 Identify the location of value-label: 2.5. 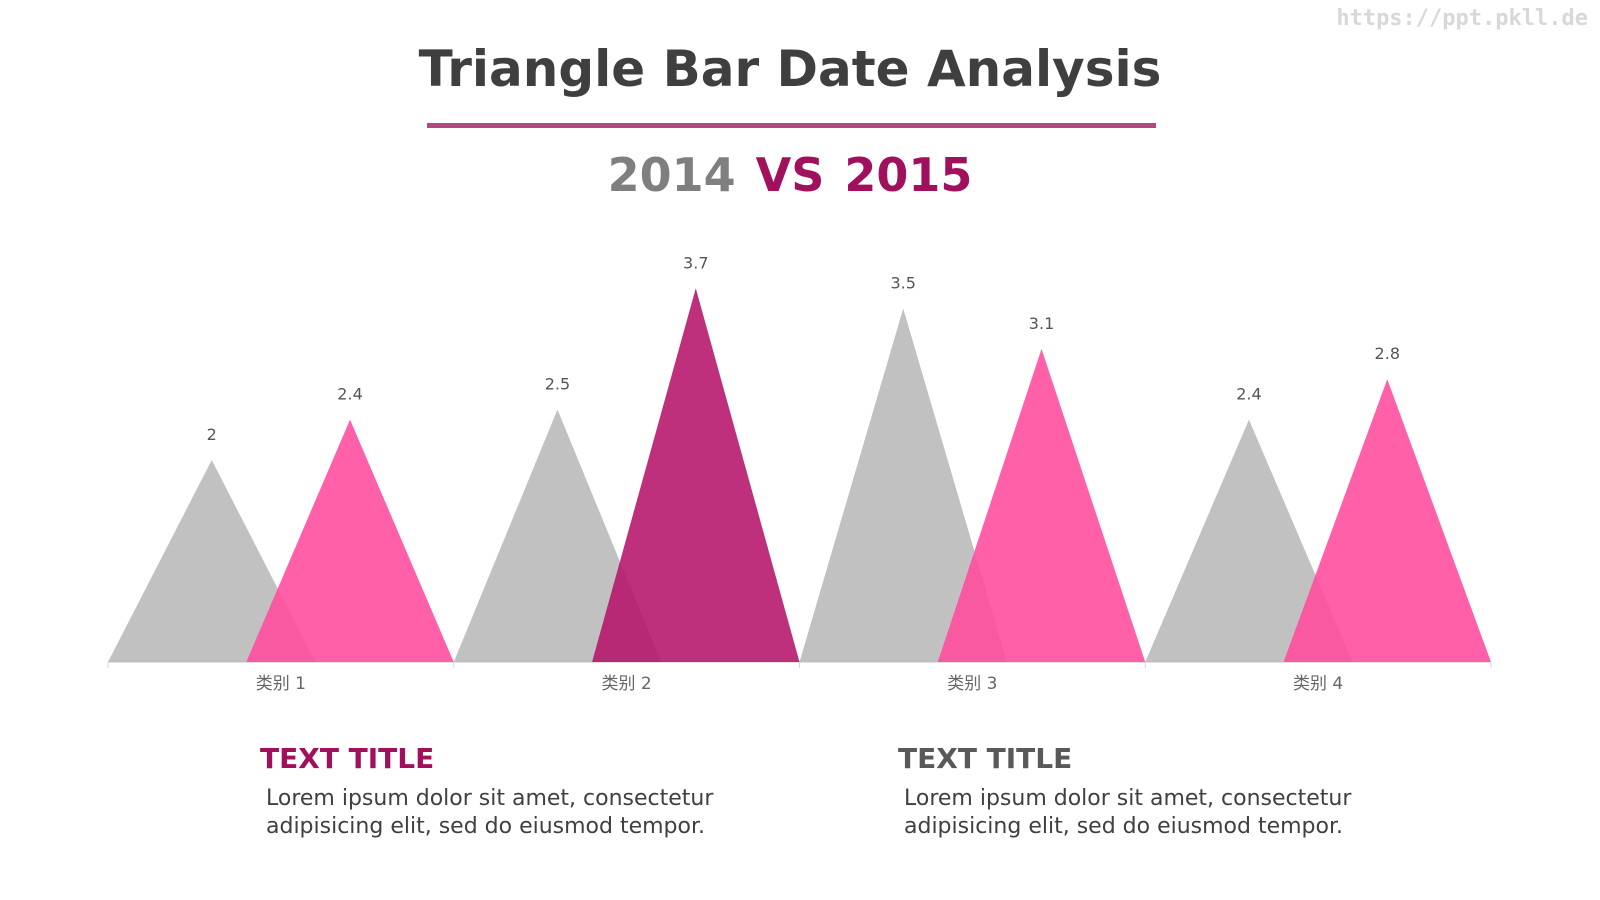
(557, 384).